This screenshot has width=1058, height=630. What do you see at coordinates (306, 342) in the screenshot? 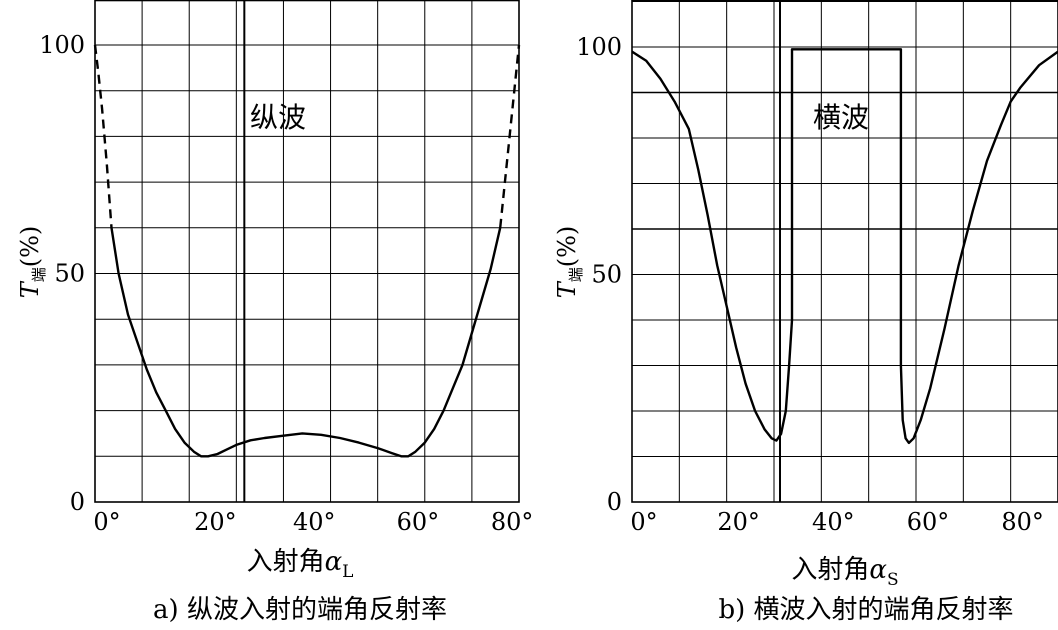
I see `data-curve` at bounding box center [306, 342].